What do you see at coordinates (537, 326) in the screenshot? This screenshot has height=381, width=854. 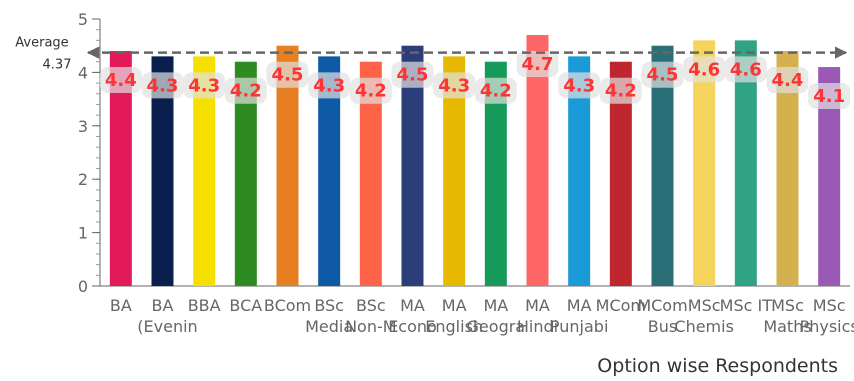 I see `x-tick-label: Hindi` at bounding box center [537, 326].